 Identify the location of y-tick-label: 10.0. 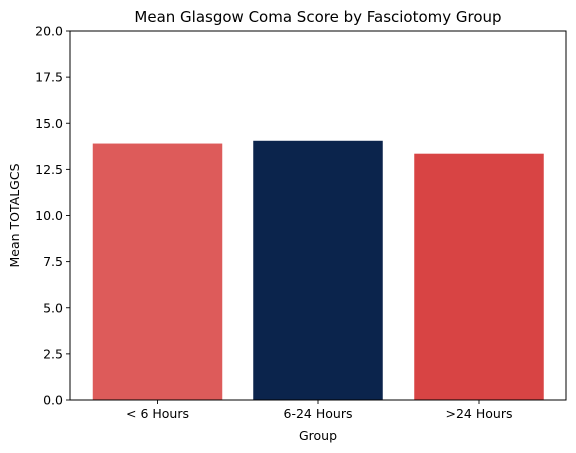
(49, 215).